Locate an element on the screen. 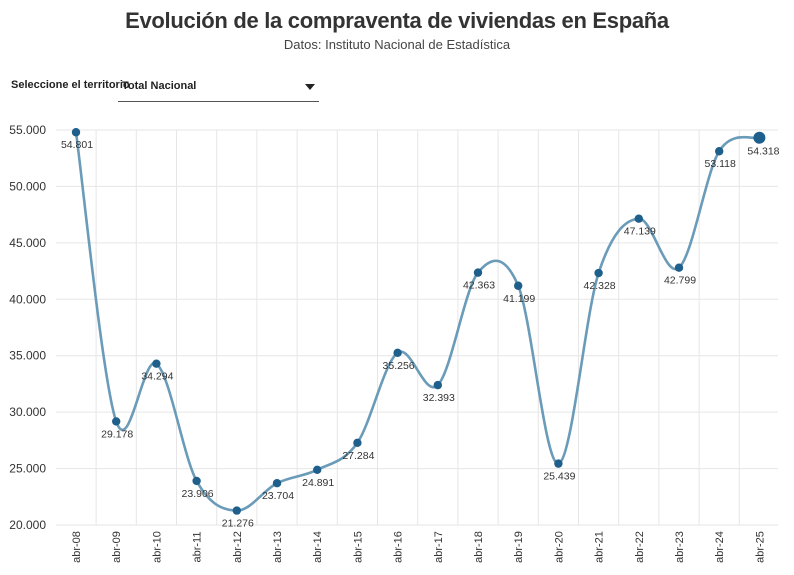 This screenshot has height=575, width=794. y-tick-label: 25.000 is located at coordinates (27, 469).